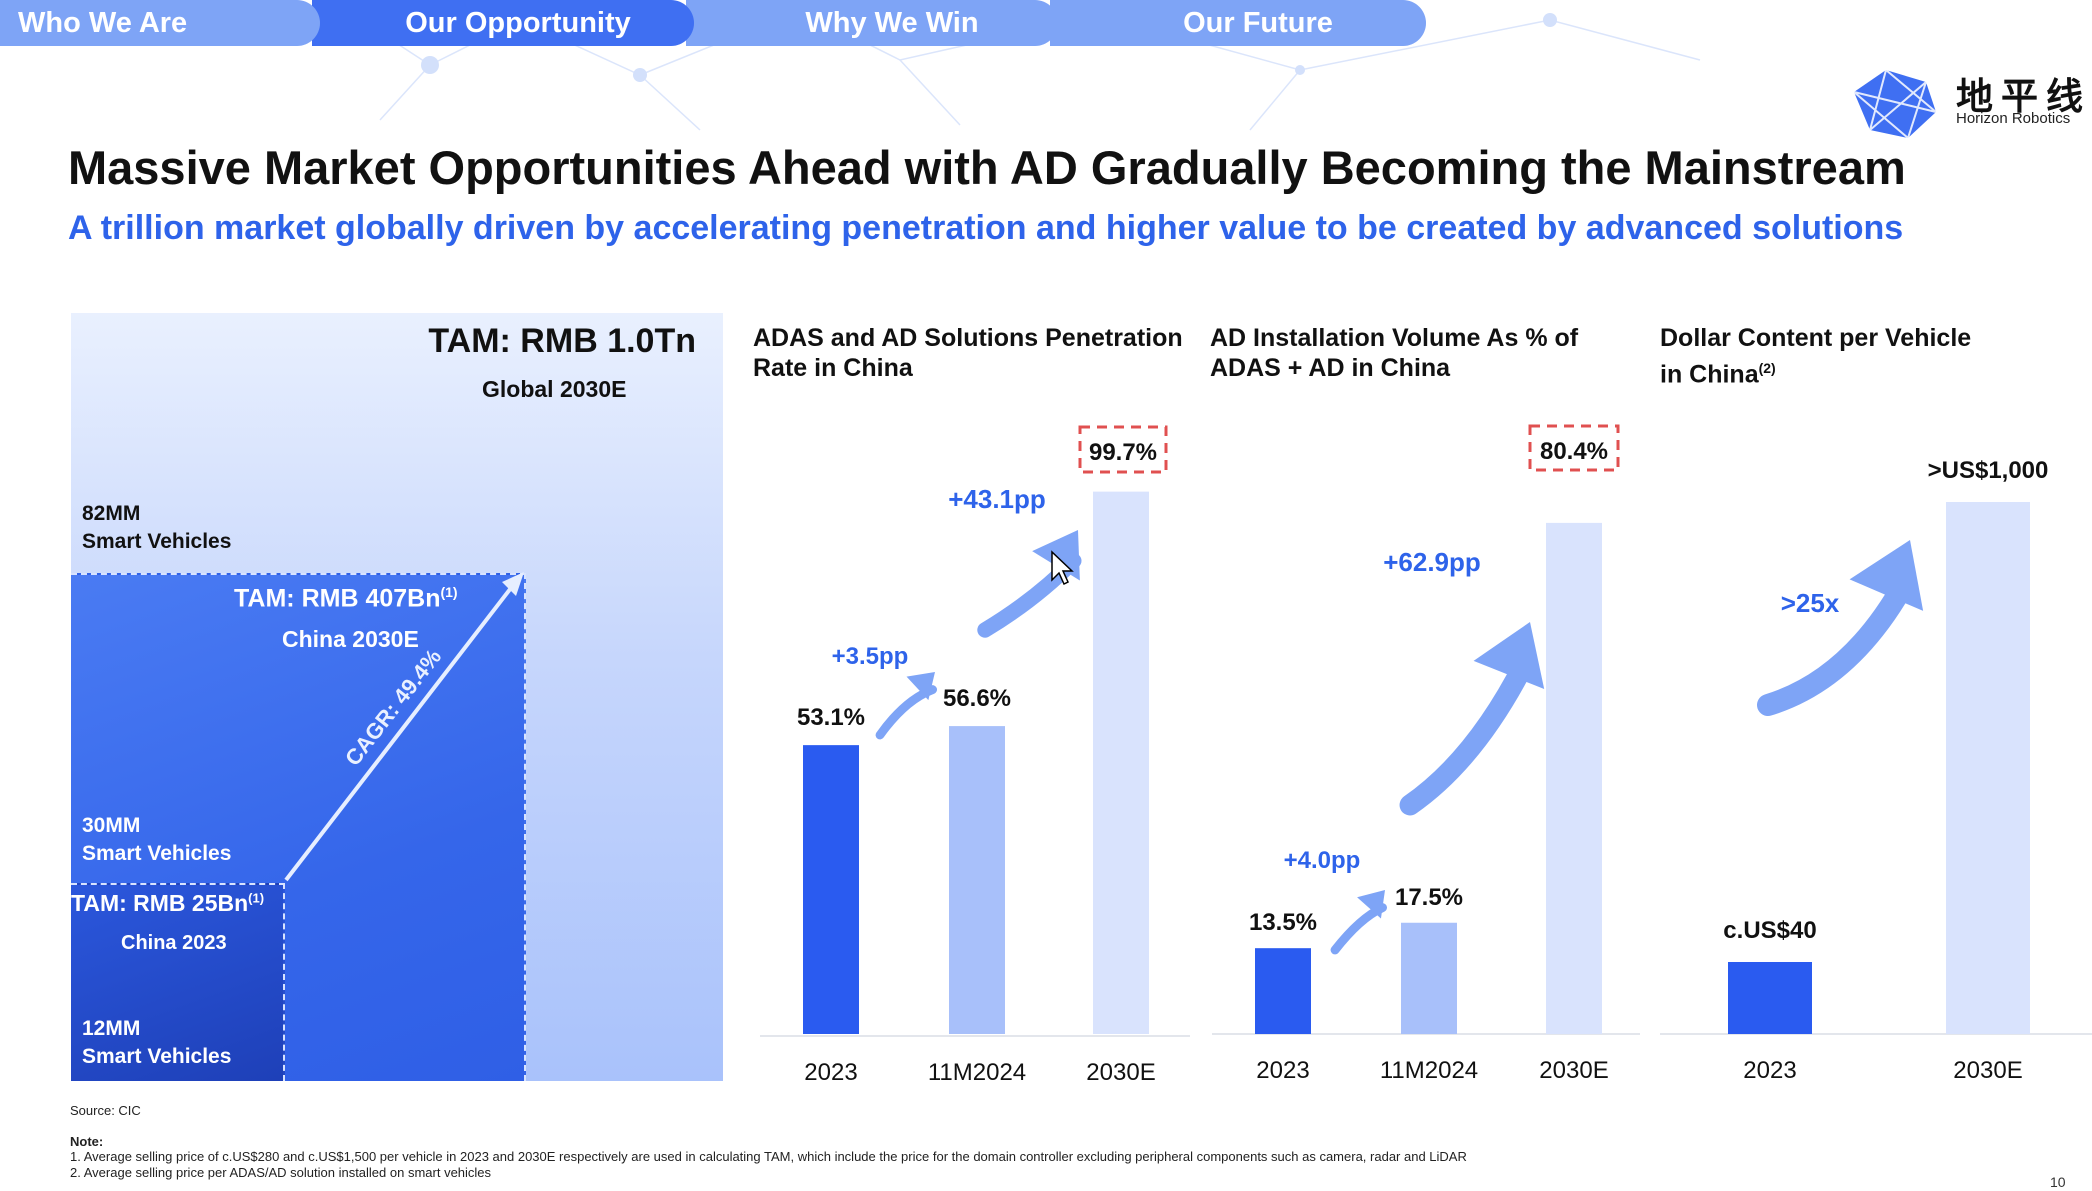  What do you see at coordinates (157, 541) in the screenshot?
I see `tam-global-vehicles-label: Smart Vehicles` at bounding box center [157, 541].